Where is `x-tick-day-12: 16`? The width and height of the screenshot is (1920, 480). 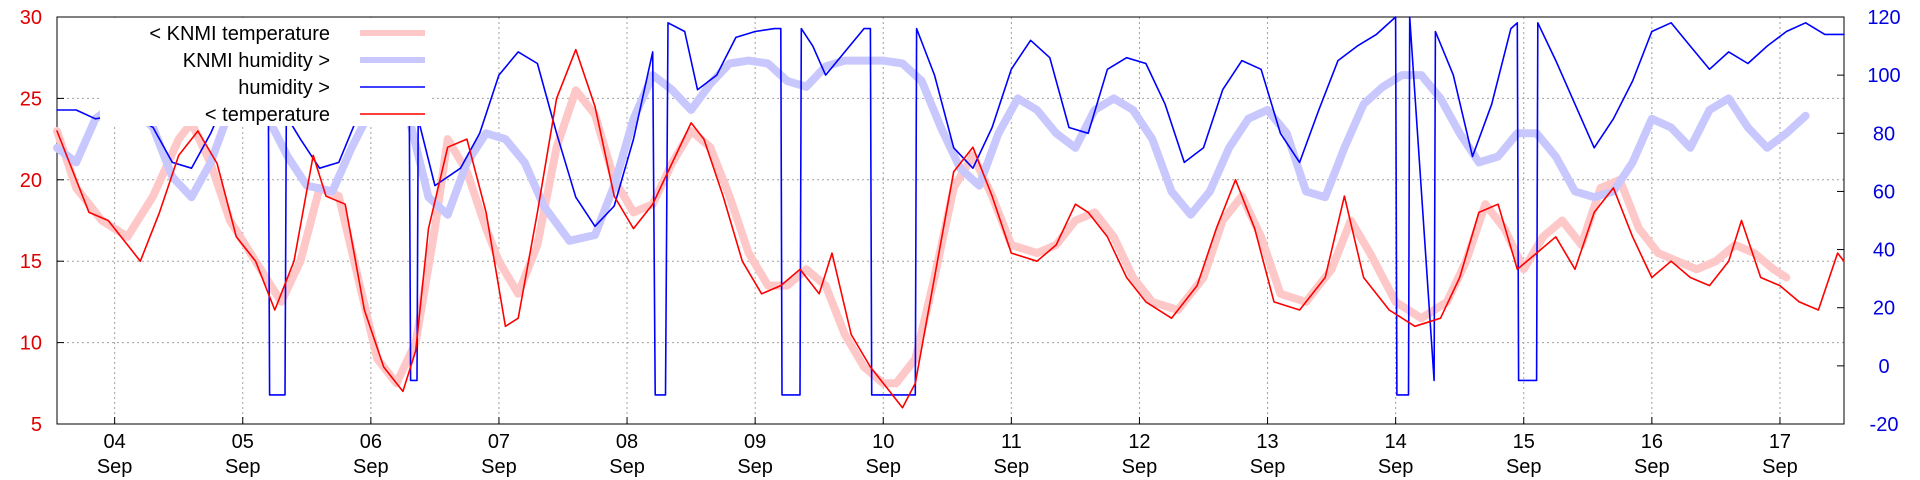 x-tick-day-12: 16 is located at coordinates (1652, 442).